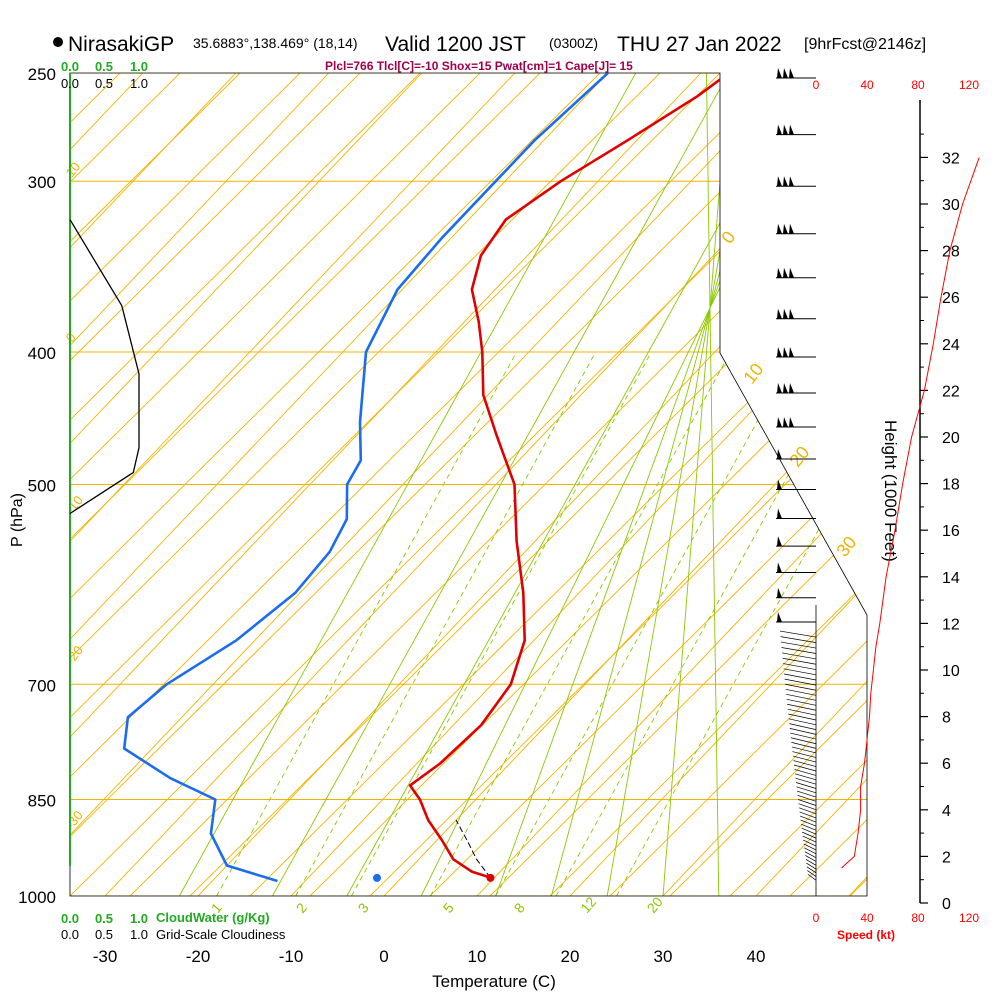 This screenshot has width=1000, height=1000. What do you see at coordinates (951, 578) in the screenshot?
I see `height-tick-label: 14` at bounding box center [951, 578].